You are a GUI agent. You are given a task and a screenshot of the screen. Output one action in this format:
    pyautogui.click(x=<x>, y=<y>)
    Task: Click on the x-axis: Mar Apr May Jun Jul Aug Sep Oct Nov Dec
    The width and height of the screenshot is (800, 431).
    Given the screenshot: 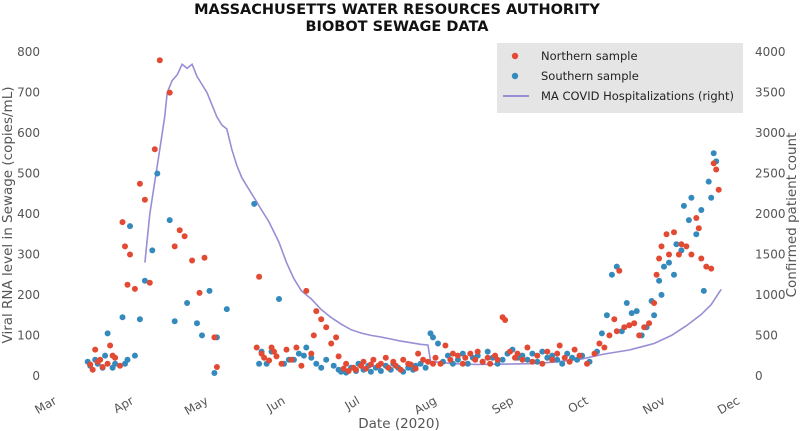 What is the action you would take?
    pyautogui.click(x=387, y=405)
    